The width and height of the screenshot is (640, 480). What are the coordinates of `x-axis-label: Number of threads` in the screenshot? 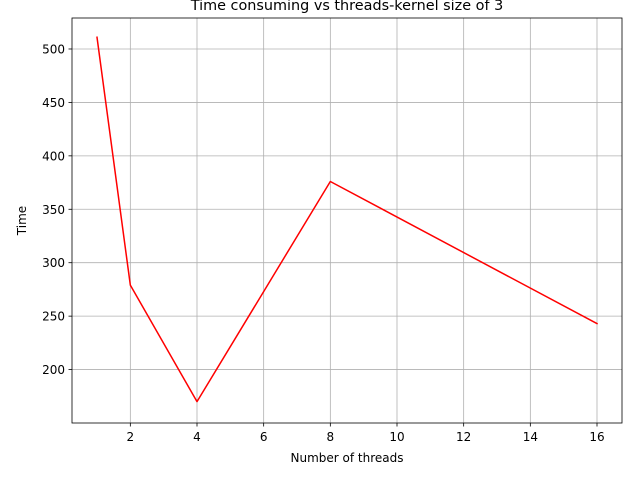 It's located at (347, 458).